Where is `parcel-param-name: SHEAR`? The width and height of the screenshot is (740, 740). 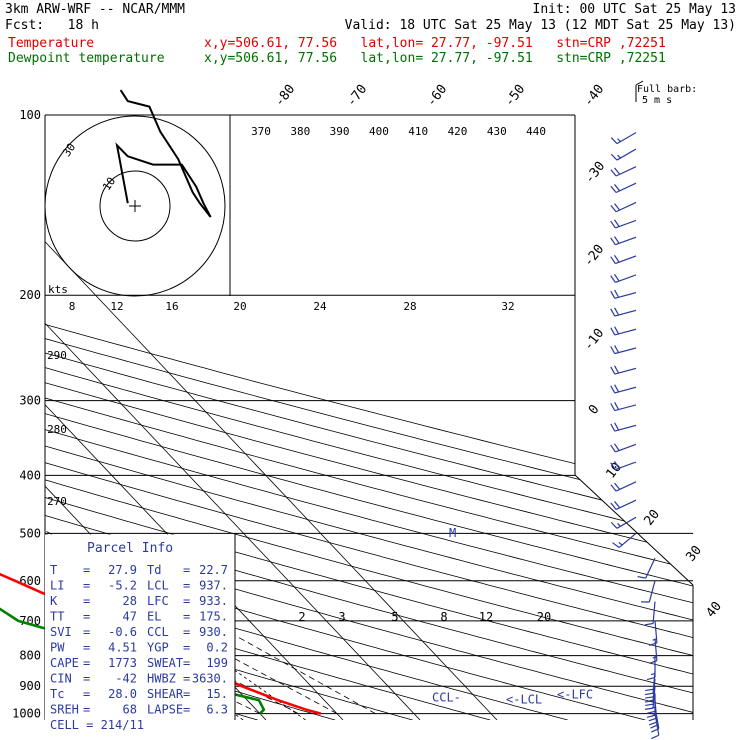
parcel-param-name: SHEAR is located at coordinates (165, 694).